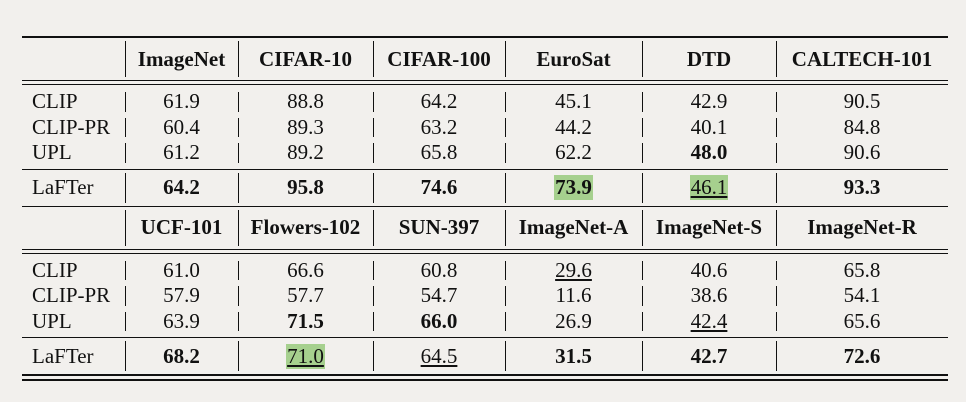 The width and height of the screenshot is (966, 402). Describe the element at coordinates (862, 153) in the screenshot. I see `value-cell: 90.6` at that location.